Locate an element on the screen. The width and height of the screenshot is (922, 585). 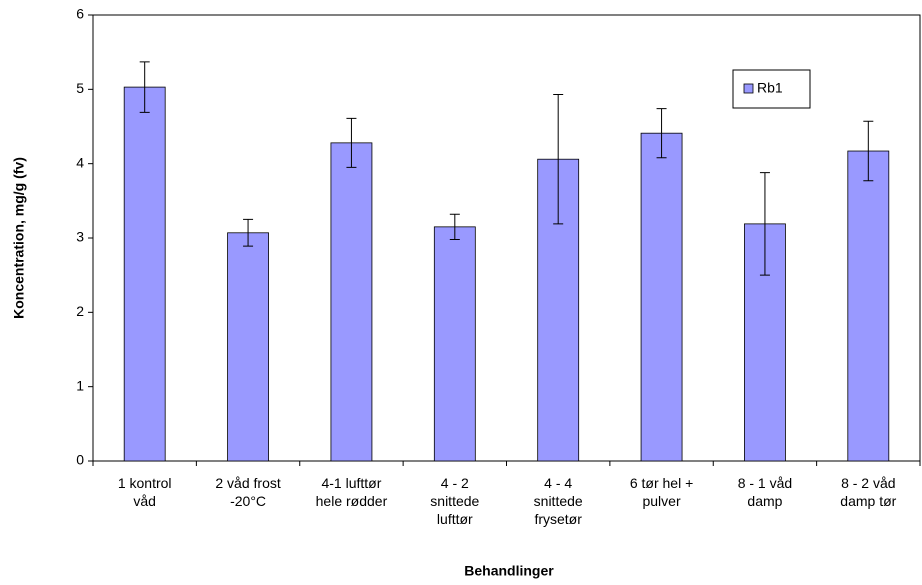
x-tick-label: 1 kontrol våd is located at coordinates (144, 492).